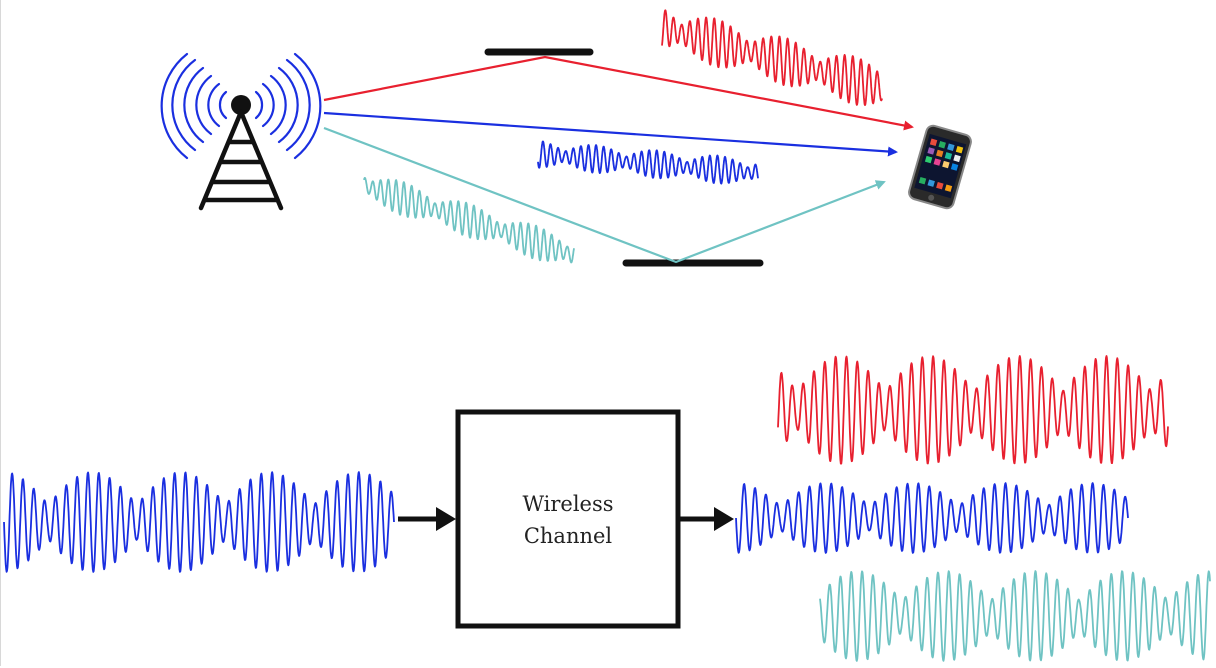  Describe the element at coordinates (1015, 616) in the screenshot. I see `teal-output-wave` at that location.